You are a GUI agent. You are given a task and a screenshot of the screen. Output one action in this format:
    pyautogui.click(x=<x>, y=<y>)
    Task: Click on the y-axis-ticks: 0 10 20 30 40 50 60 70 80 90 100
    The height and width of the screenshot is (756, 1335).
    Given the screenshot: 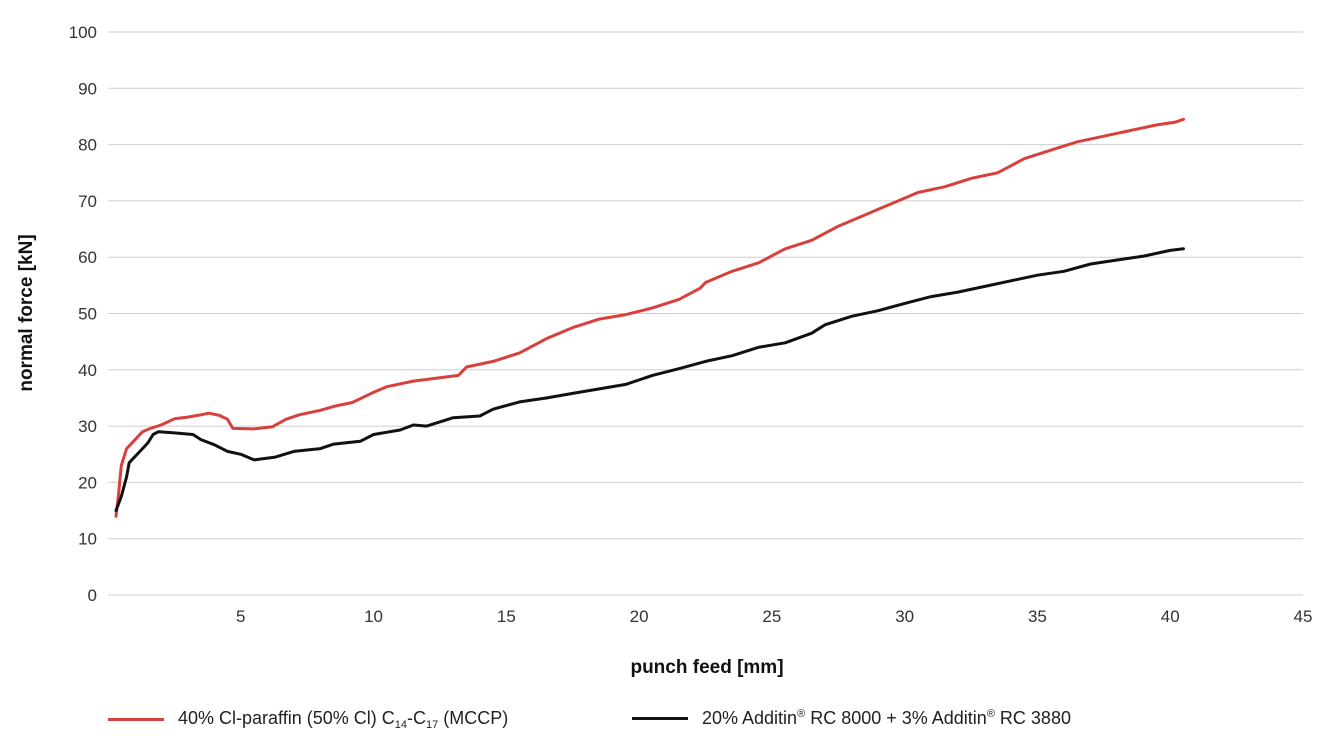 What is the action you would take?
    pyautogui.click(x=83, y=314)
    